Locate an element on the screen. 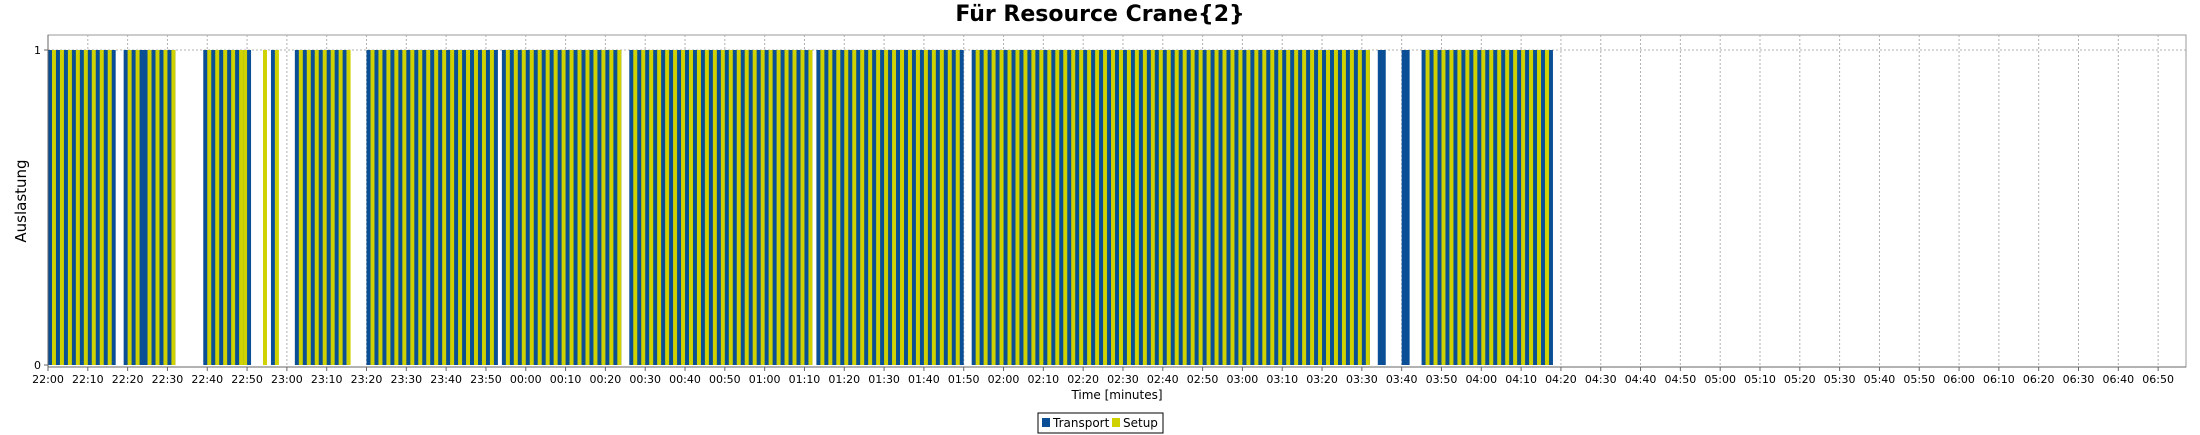 The width and height of the screenshot is (2200, 435). x-tick-label: 05:50 is located at coordinates (1919, 379).